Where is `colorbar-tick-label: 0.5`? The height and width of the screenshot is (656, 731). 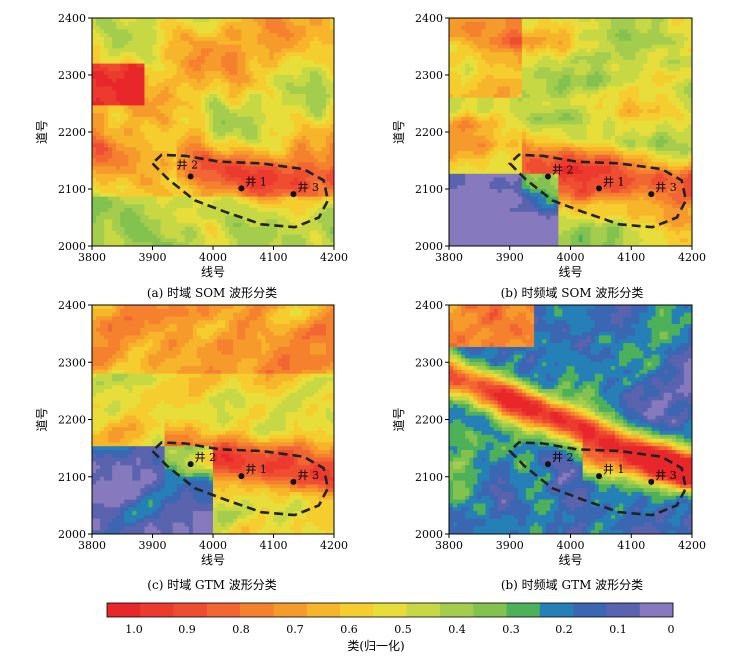
colorbar-tick-label: 0.5 is located at coordinates (403, 629).